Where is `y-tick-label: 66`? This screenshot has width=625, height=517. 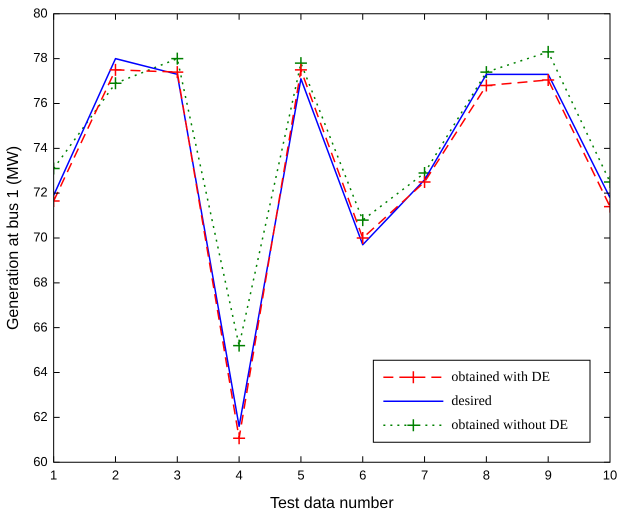 y-tick-label: 66 is located at coordinates (40, 326).